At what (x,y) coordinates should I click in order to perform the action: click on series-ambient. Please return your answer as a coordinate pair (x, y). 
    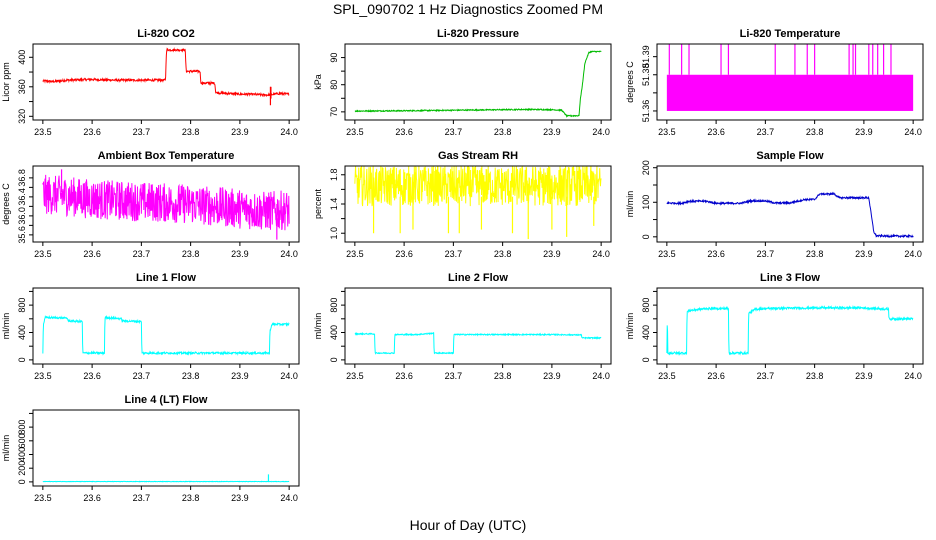
    Looking at the image, I should click on (166, 204).